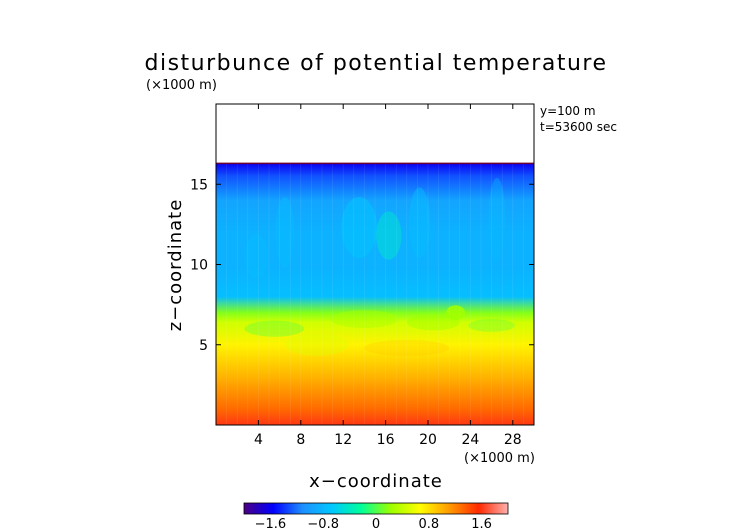 This screenshot has width=752, height=532. I want to click on x-tick-label: 16, so click(386, 440).